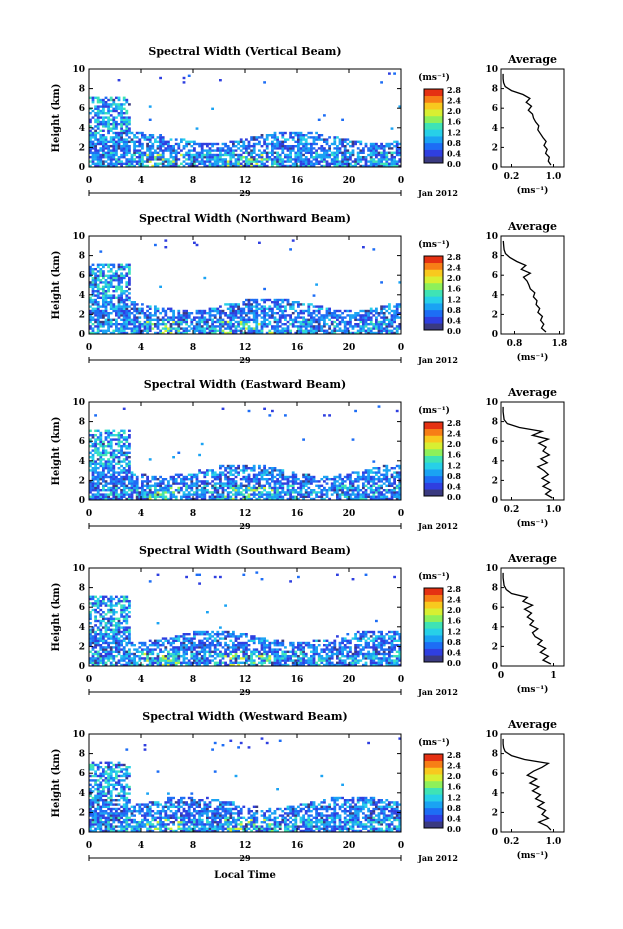 The width and height of the screenshot is (623, 929). What do you see at coordinates (82, 90) in the screenshot?
I see `y-tick-label: 8` at bounding box center [82, 90].